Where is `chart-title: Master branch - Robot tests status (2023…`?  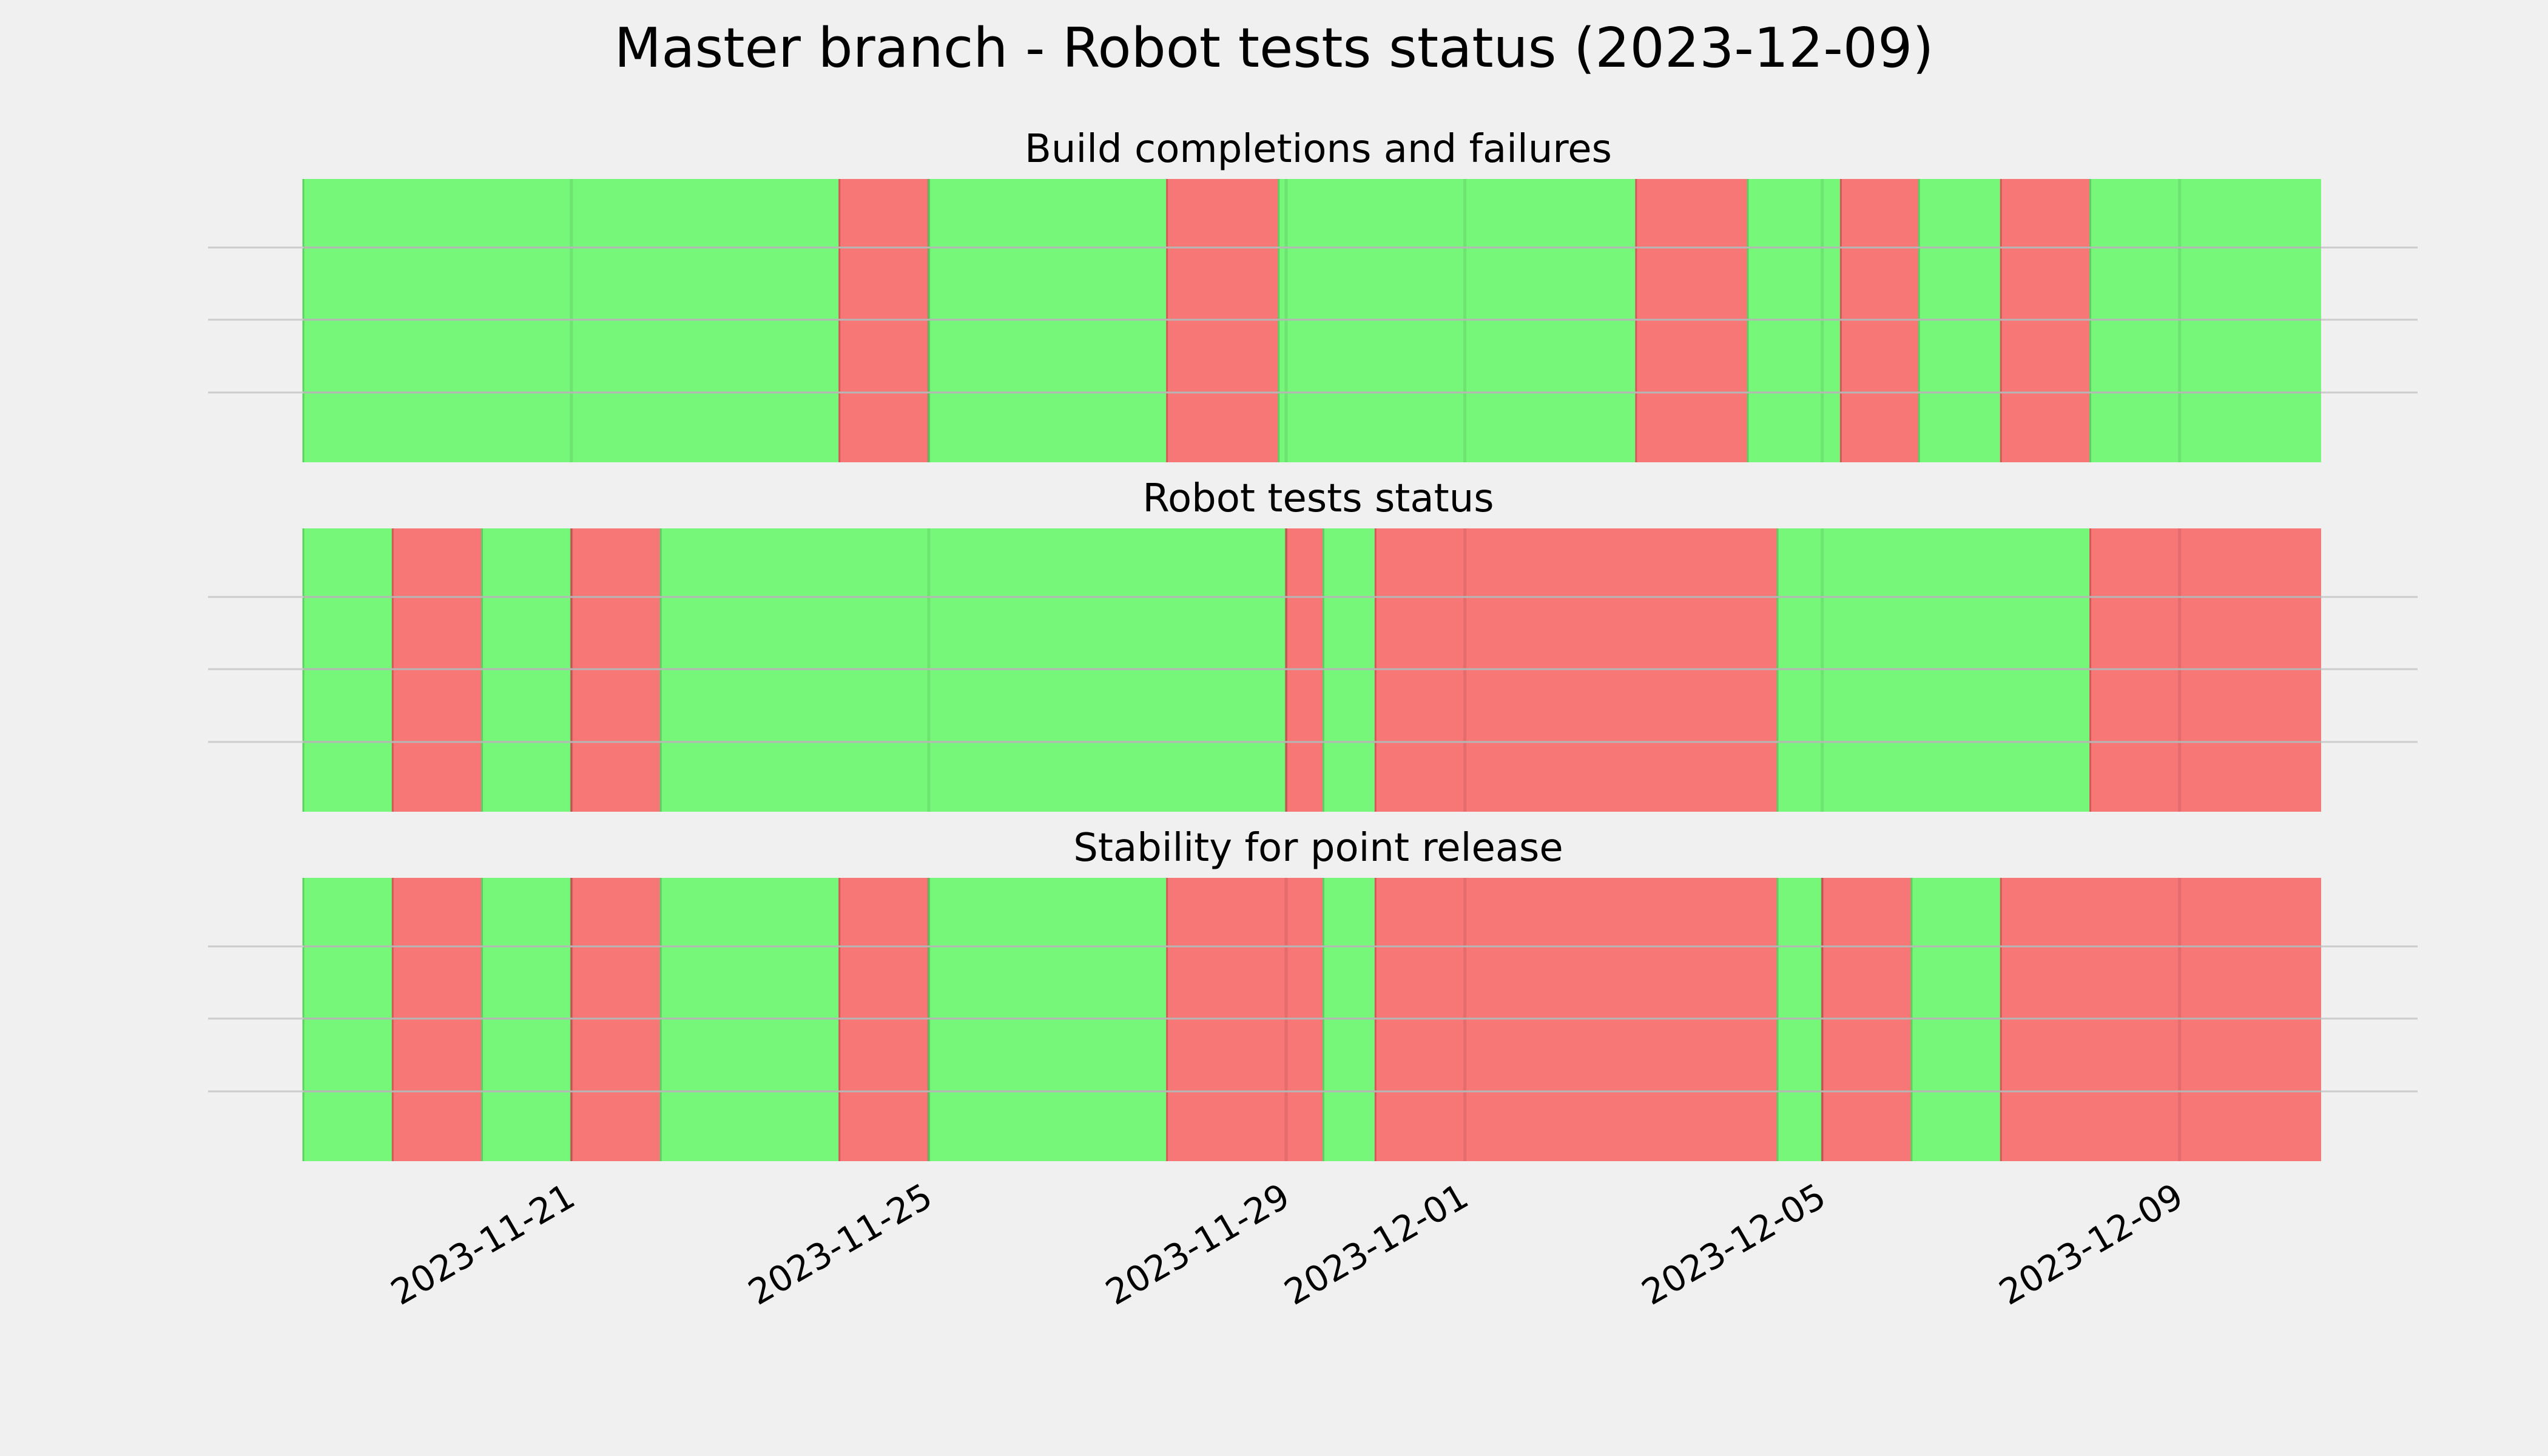
chart-title: Master branch - Robot tests status (2023… is located at coordinates (1274, 48).